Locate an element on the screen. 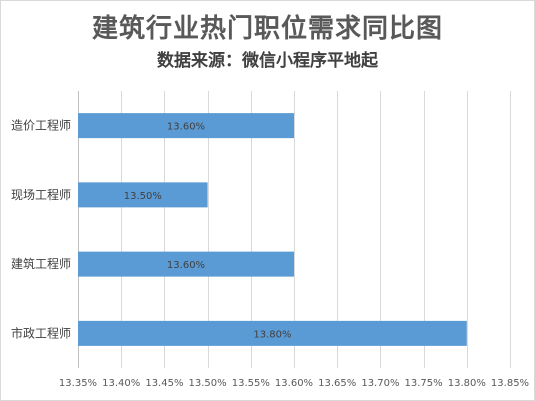 The image size is (535, 401). x-tick-label: 13.45% is located at coordinates (164, 383).